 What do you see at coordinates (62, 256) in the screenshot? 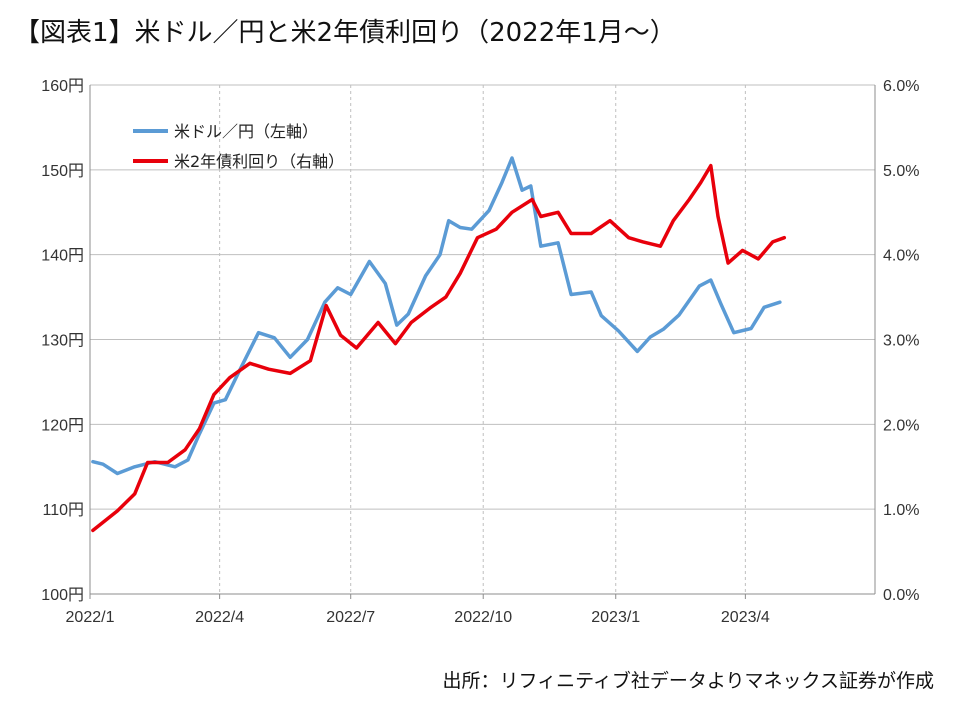
I see `left-tick-label: 140円` at bounding box center [62, 256].